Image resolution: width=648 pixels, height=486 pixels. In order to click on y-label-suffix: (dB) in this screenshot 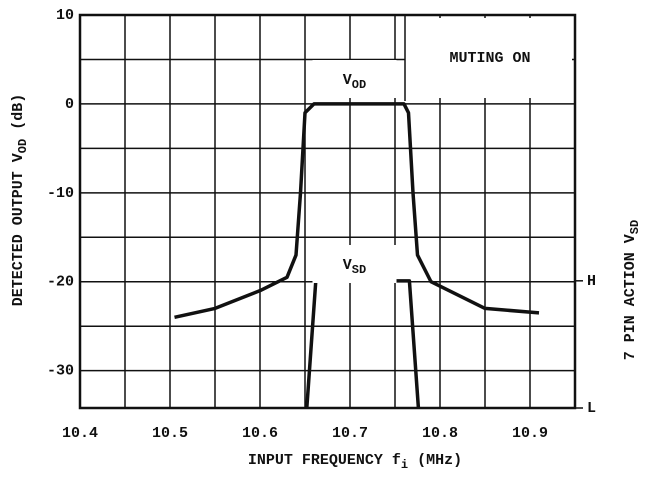, I will do `click(18, 116)`.